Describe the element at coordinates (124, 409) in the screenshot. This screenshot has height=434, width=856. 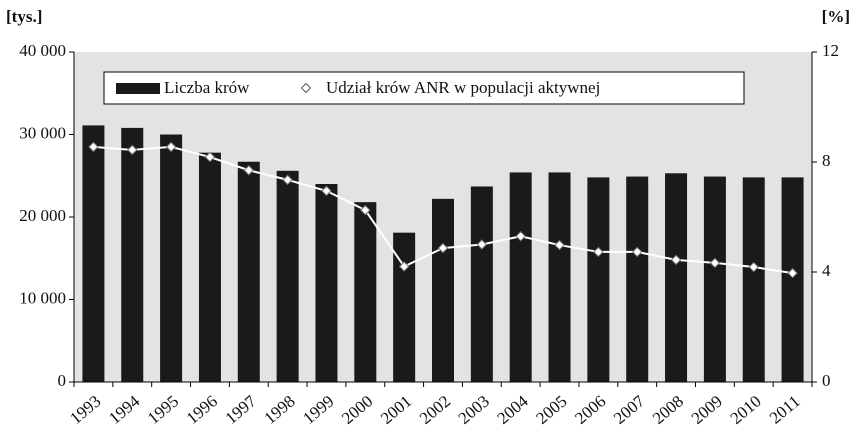
I see `x-tick-label: 1994` at that location.